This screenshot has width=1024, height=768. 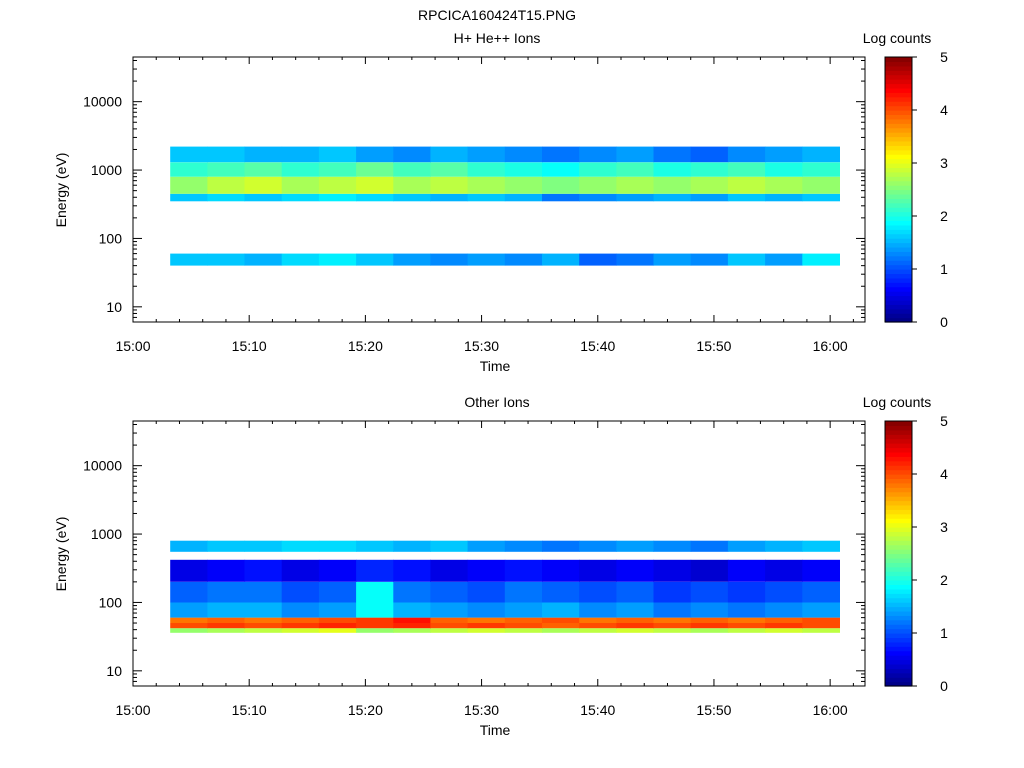 What do you see at coordinates (365, 346) in the screenshot?
I see `x-tick-label: 15:20` at bounding box center [365, 346].